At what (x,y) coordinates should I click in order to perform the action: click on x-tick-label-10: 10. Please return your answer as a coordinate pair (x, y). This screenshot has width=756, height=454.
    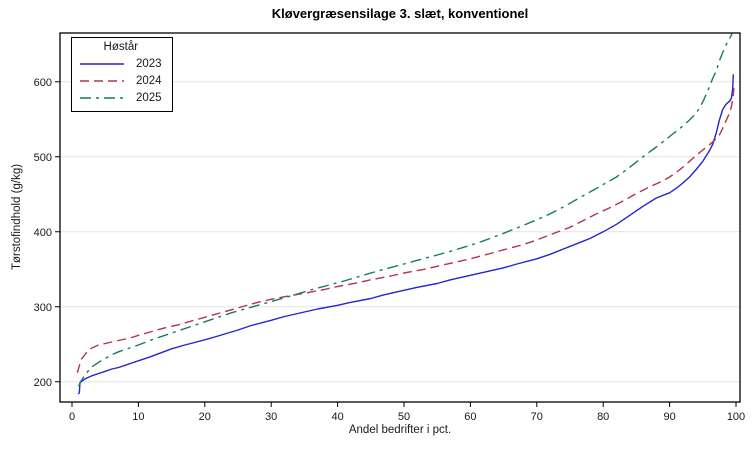
    Looking at the image, I should click on (138, 417).